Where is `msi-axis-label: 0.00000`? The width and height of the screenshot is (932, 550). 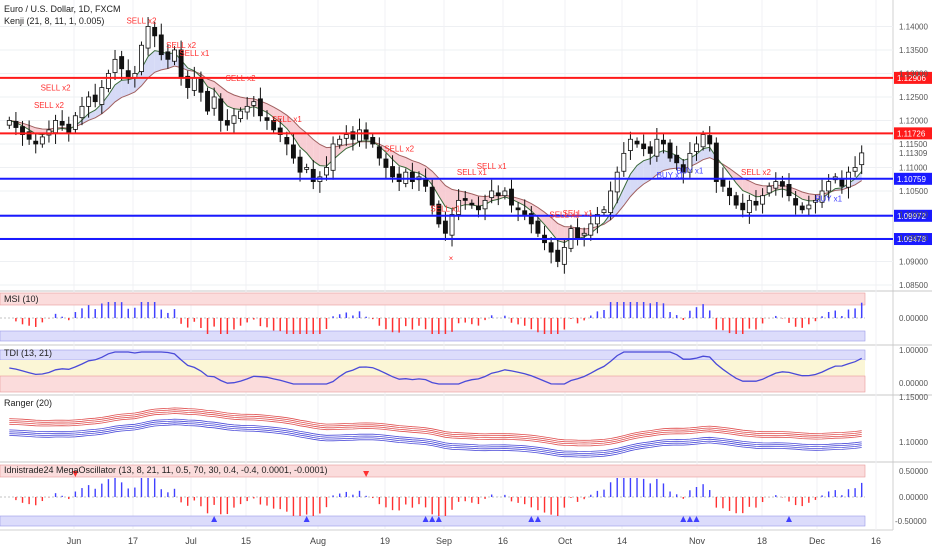 msi-axis-label: 0.00000 is located at coordinates (913, 318).